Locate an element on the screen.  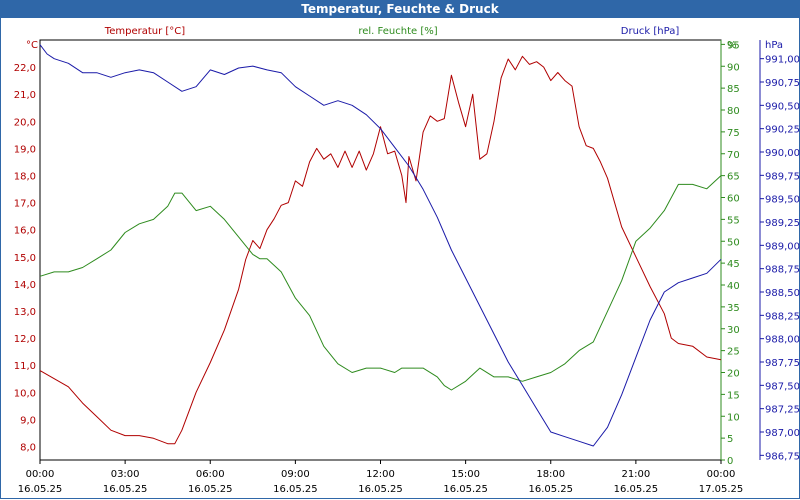
y-tick-label-humidity: 15 is located at coordinates (733, 395).